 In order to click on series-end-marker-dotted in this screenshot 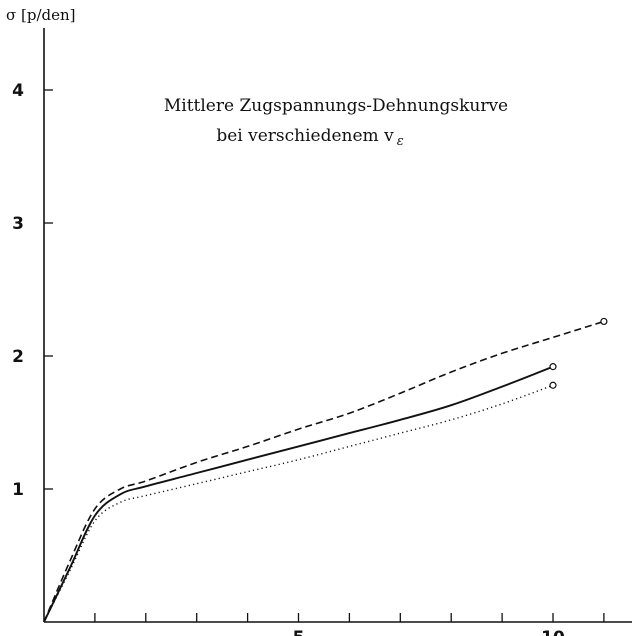, I will do `click(553, 385)`.